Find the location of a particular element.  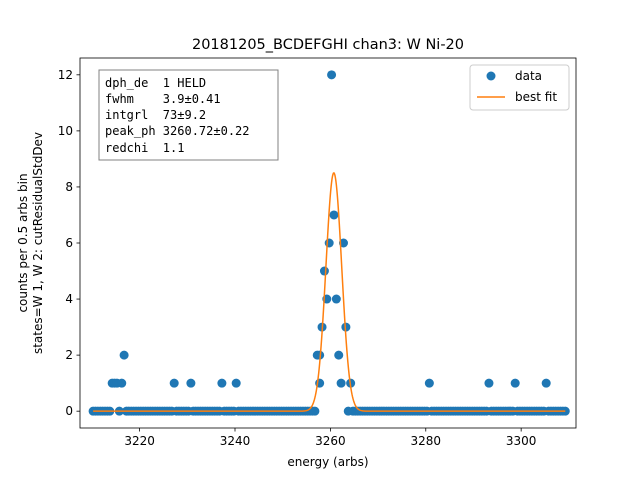

y-tick-label: 2 is located at coordinates (69, 355).